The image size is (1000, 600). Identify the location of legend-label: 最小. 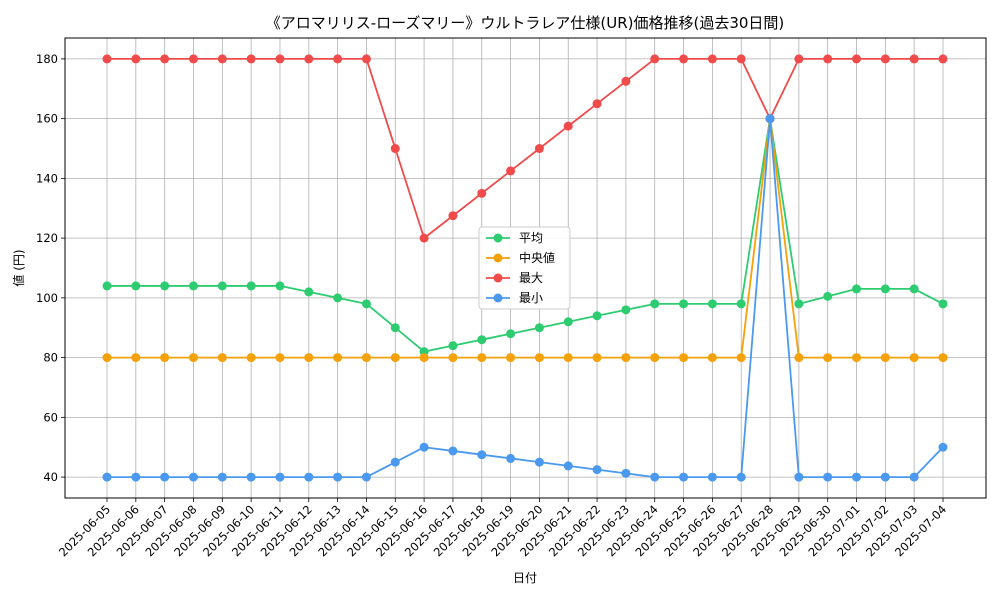
(531, 298).